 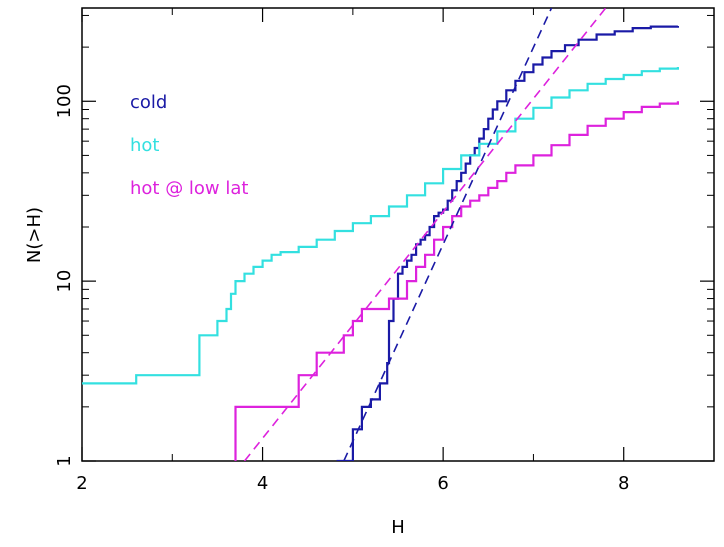 What do you see at coordinates (623, 483) in the screenshot?
I see `x-tick-label: 8` at bounding box center [623, 483].